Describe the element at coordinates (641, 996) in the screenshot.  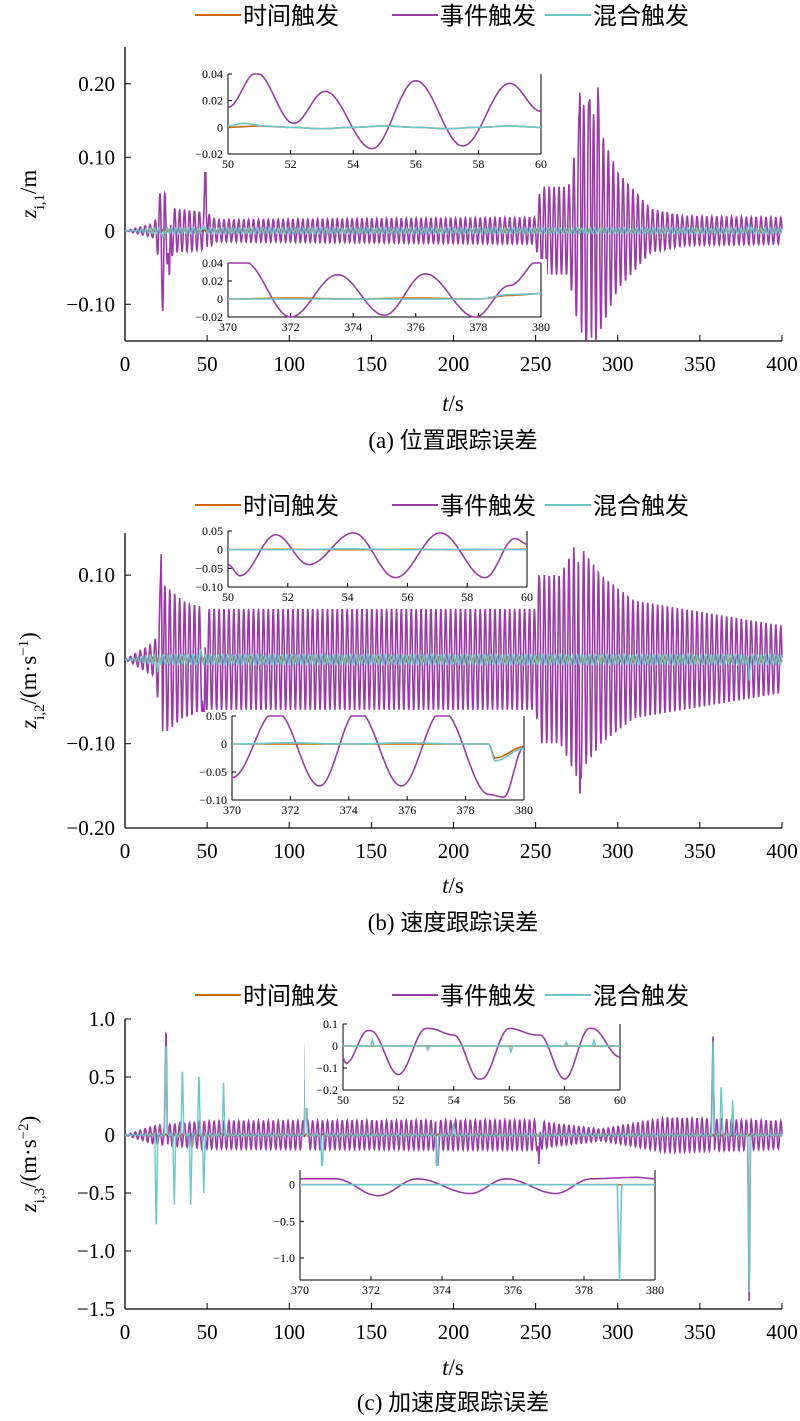
I see `legend-label-3: 混合触发` at that location.